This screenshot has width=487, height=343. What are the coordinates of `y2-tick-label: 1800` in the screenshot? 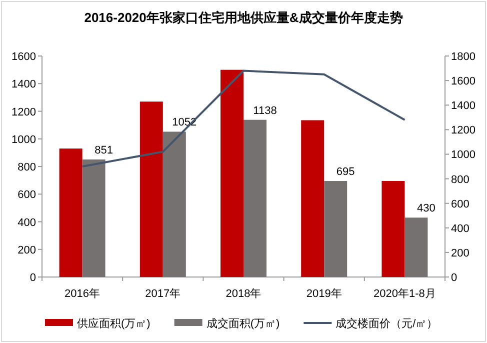 It's located at (463, 57).